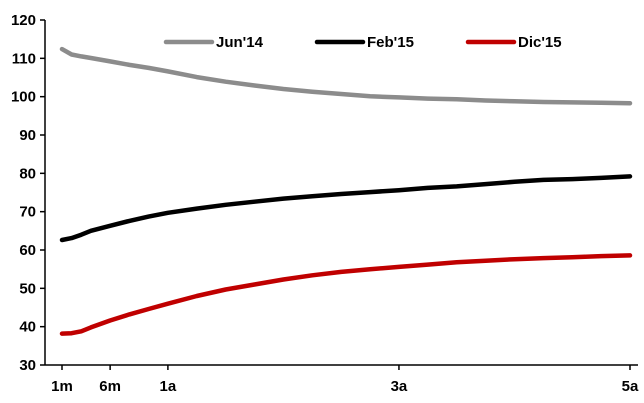  I want to click on x-tick-label: 3a, so click(399, 386).